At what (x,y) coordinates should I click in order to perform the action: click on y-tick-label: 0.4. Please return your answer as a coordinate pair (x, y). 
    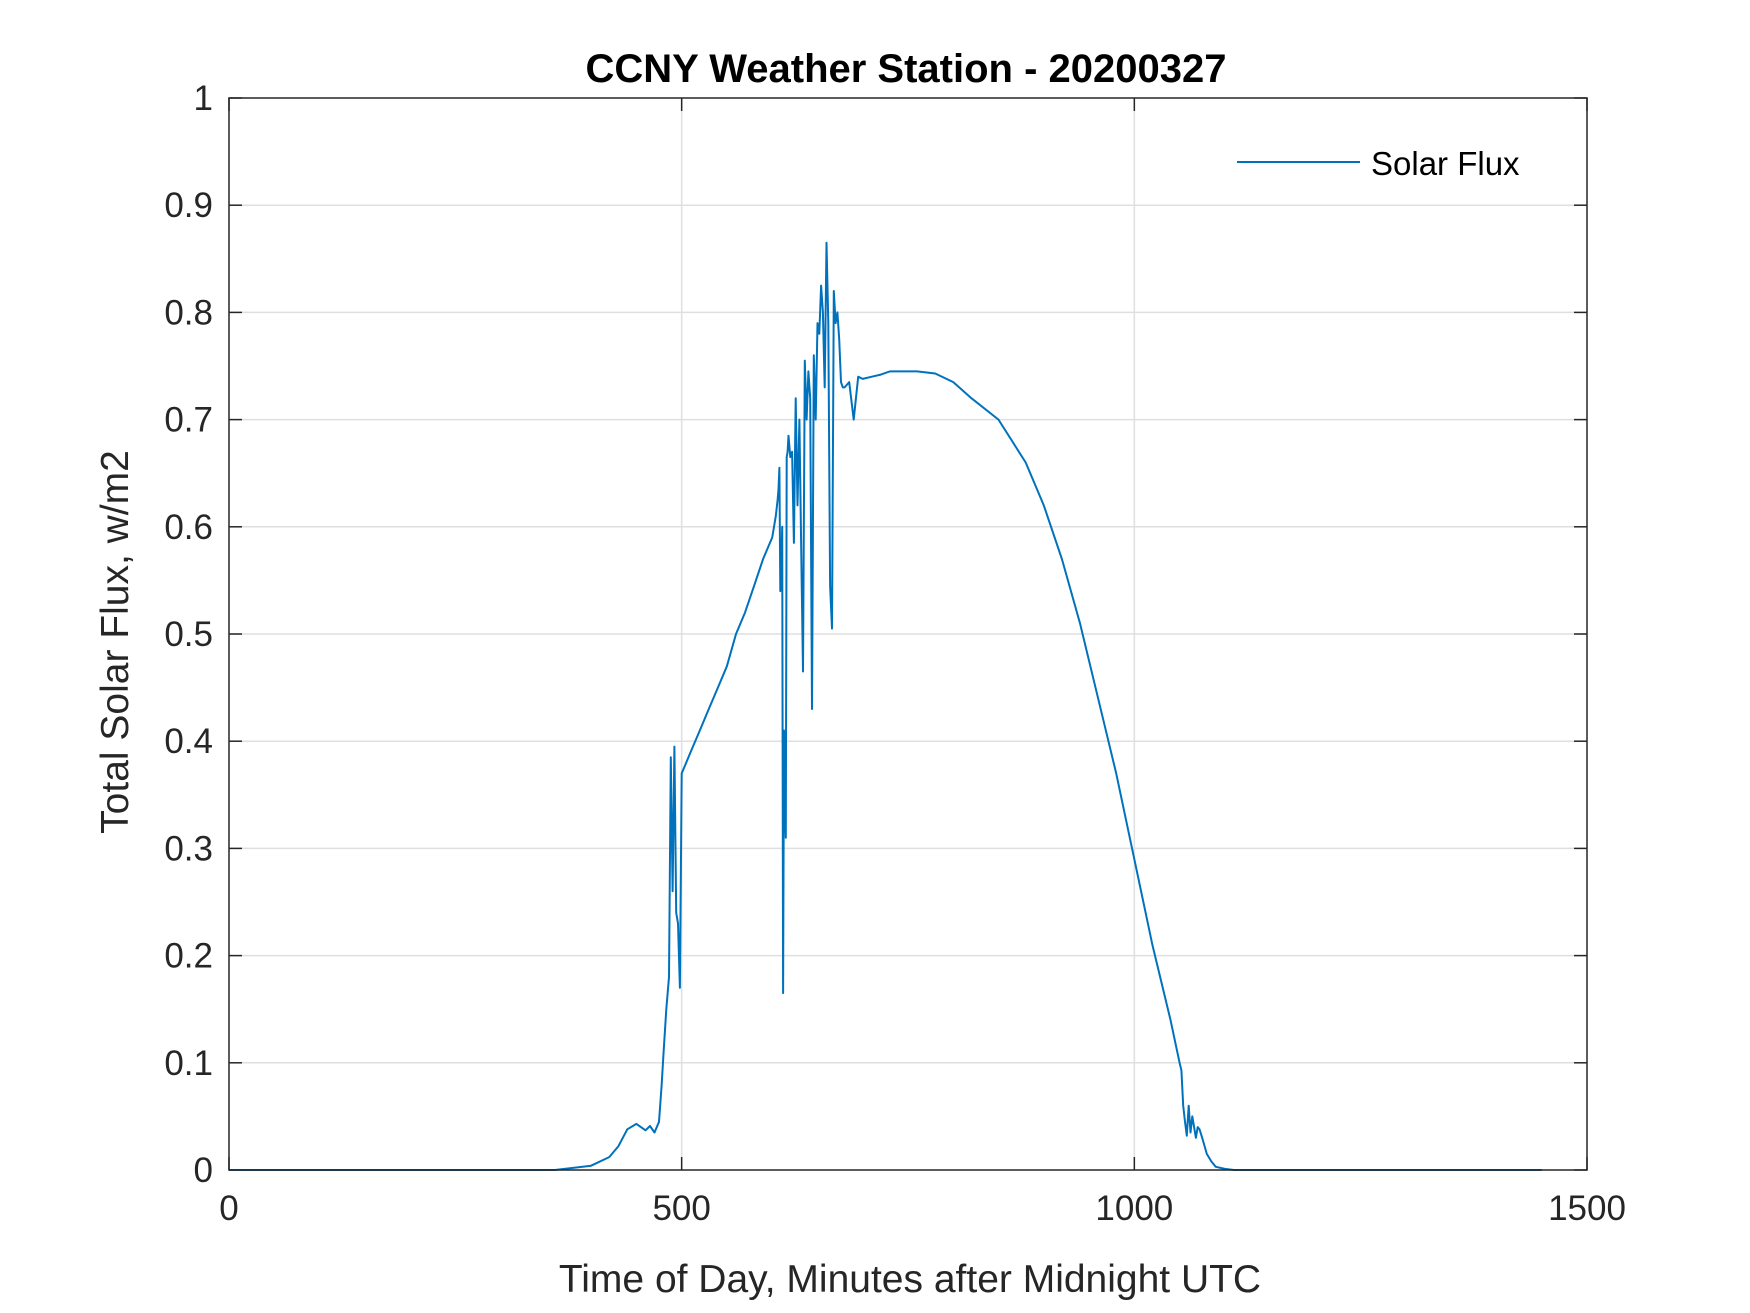
    Looking at the image, I should click on (188, 741).